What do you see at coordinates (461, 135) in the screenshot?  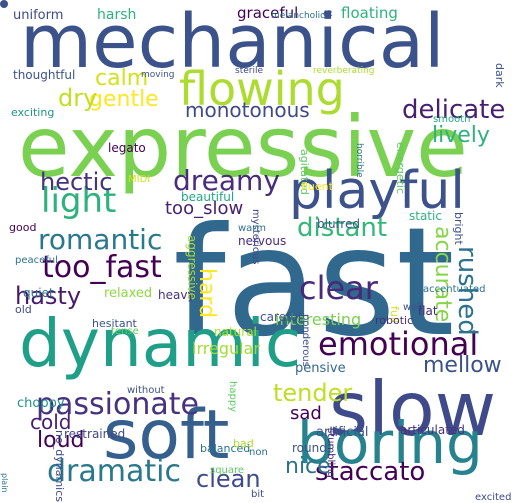 I see `word-lively: lively` at bounding box center [461, 135].